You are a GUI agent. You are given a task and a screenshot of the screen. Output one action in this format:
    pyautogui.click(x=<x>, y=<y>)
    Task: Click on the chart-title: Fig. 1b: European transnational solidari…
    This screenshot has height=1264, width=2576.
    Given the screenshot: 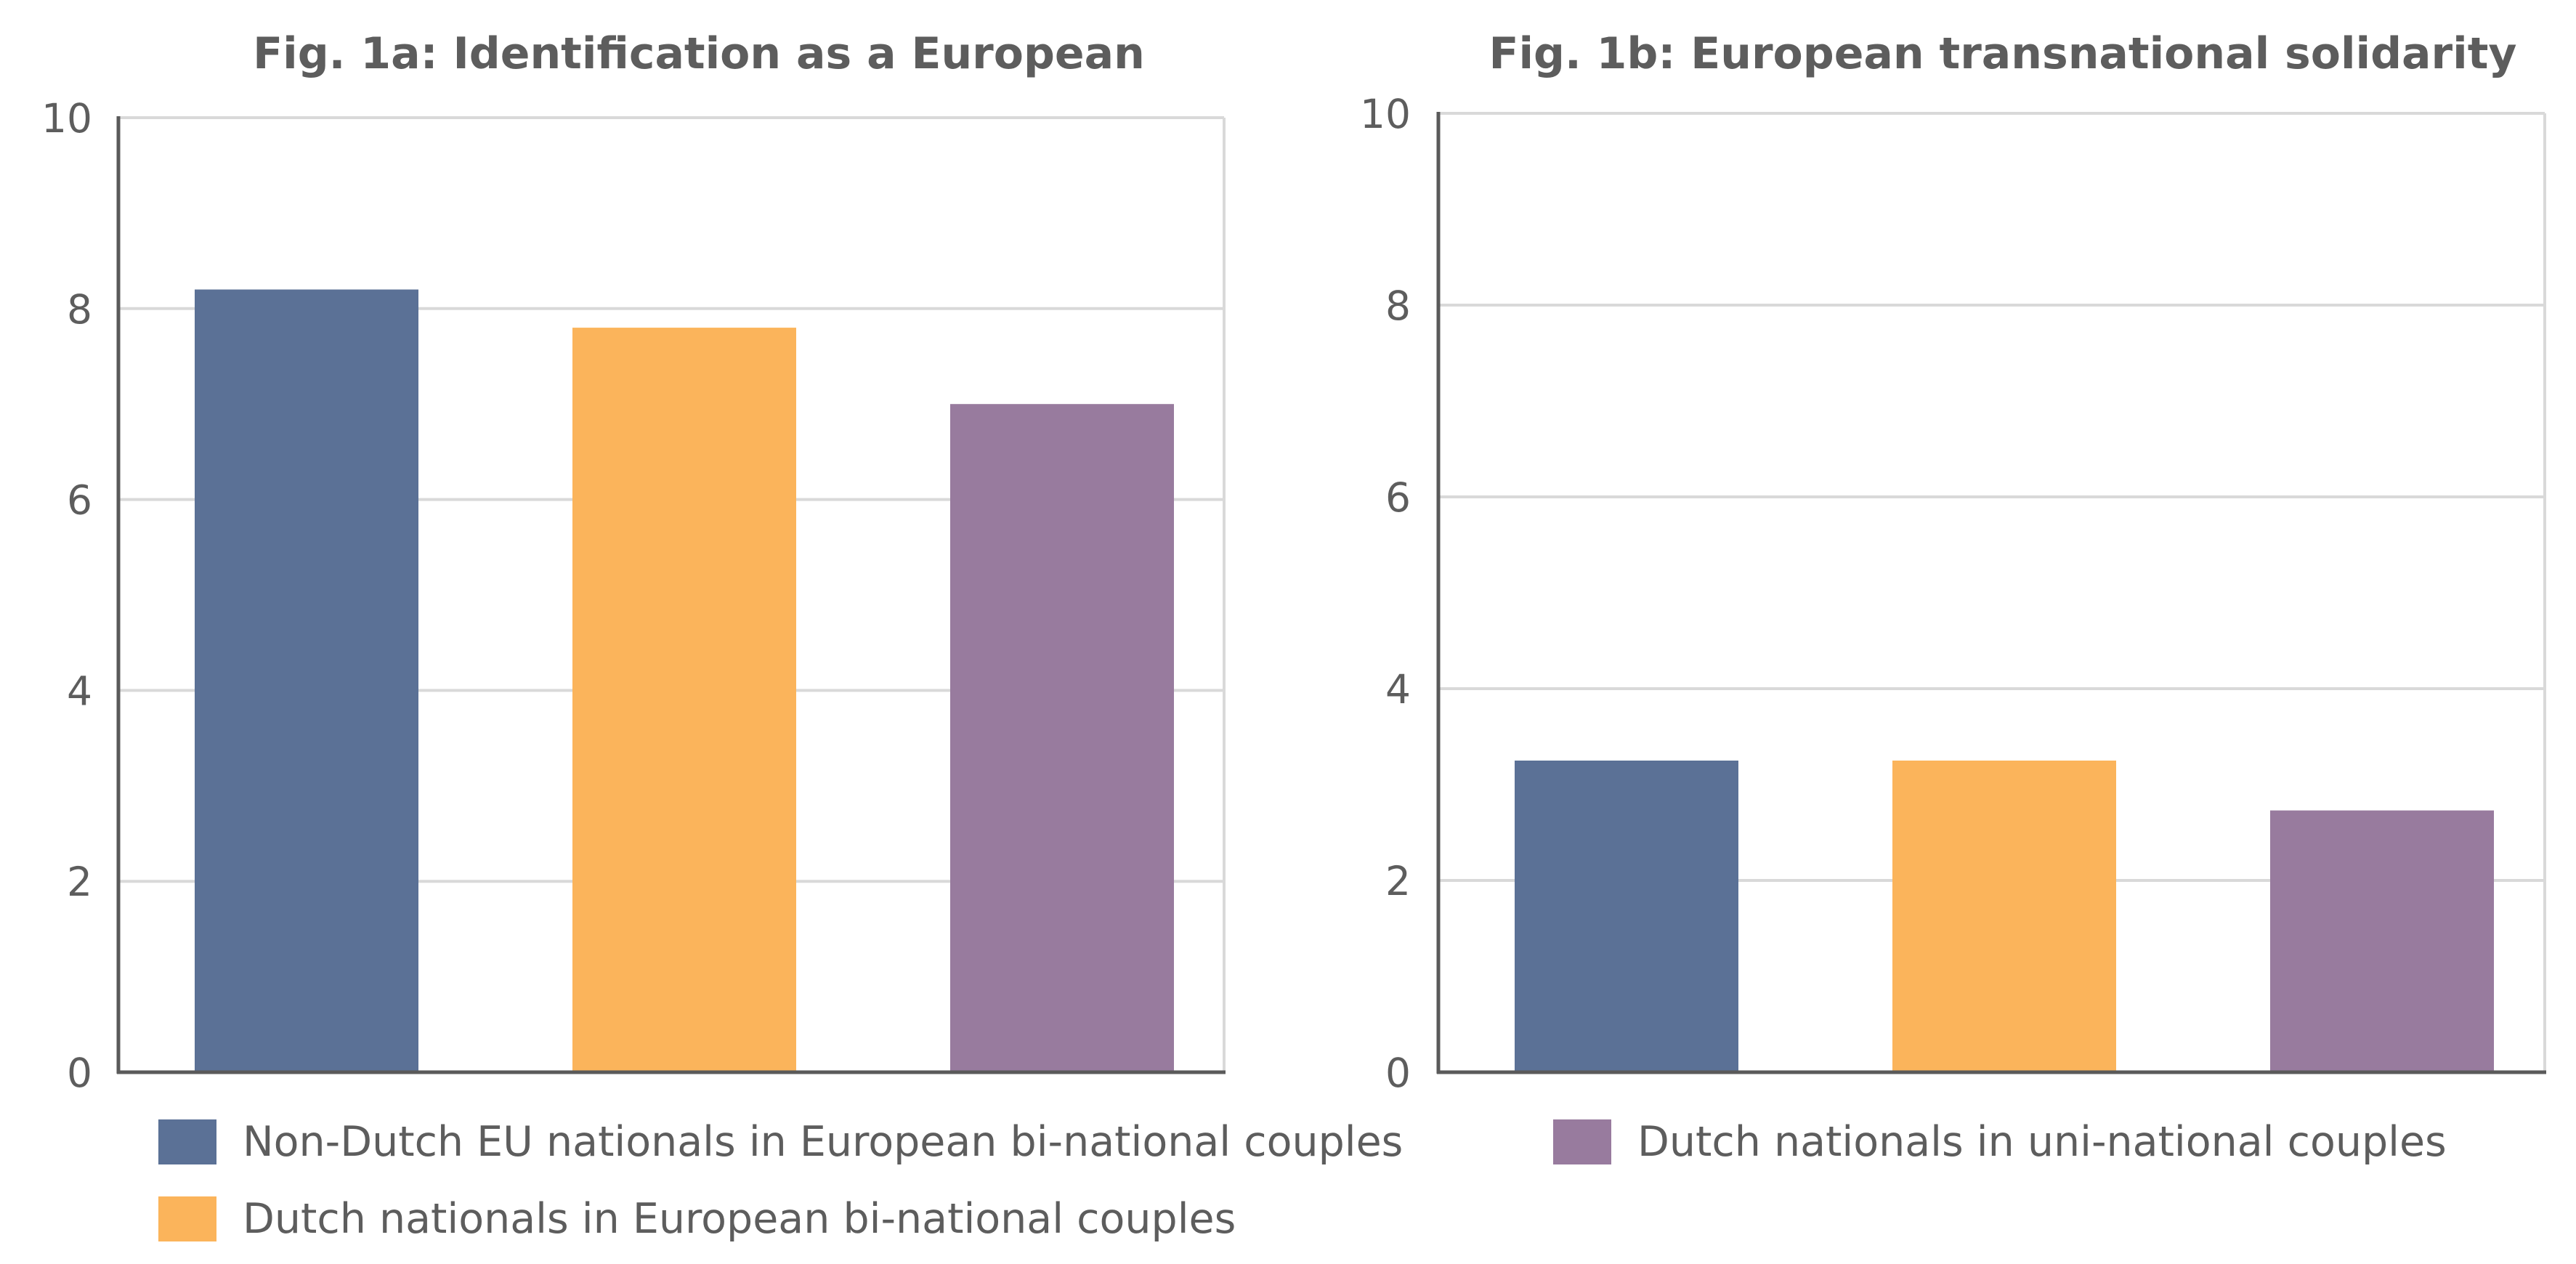 What is the action you would take?
    pyautogui.click(x=2003, y=54)
    